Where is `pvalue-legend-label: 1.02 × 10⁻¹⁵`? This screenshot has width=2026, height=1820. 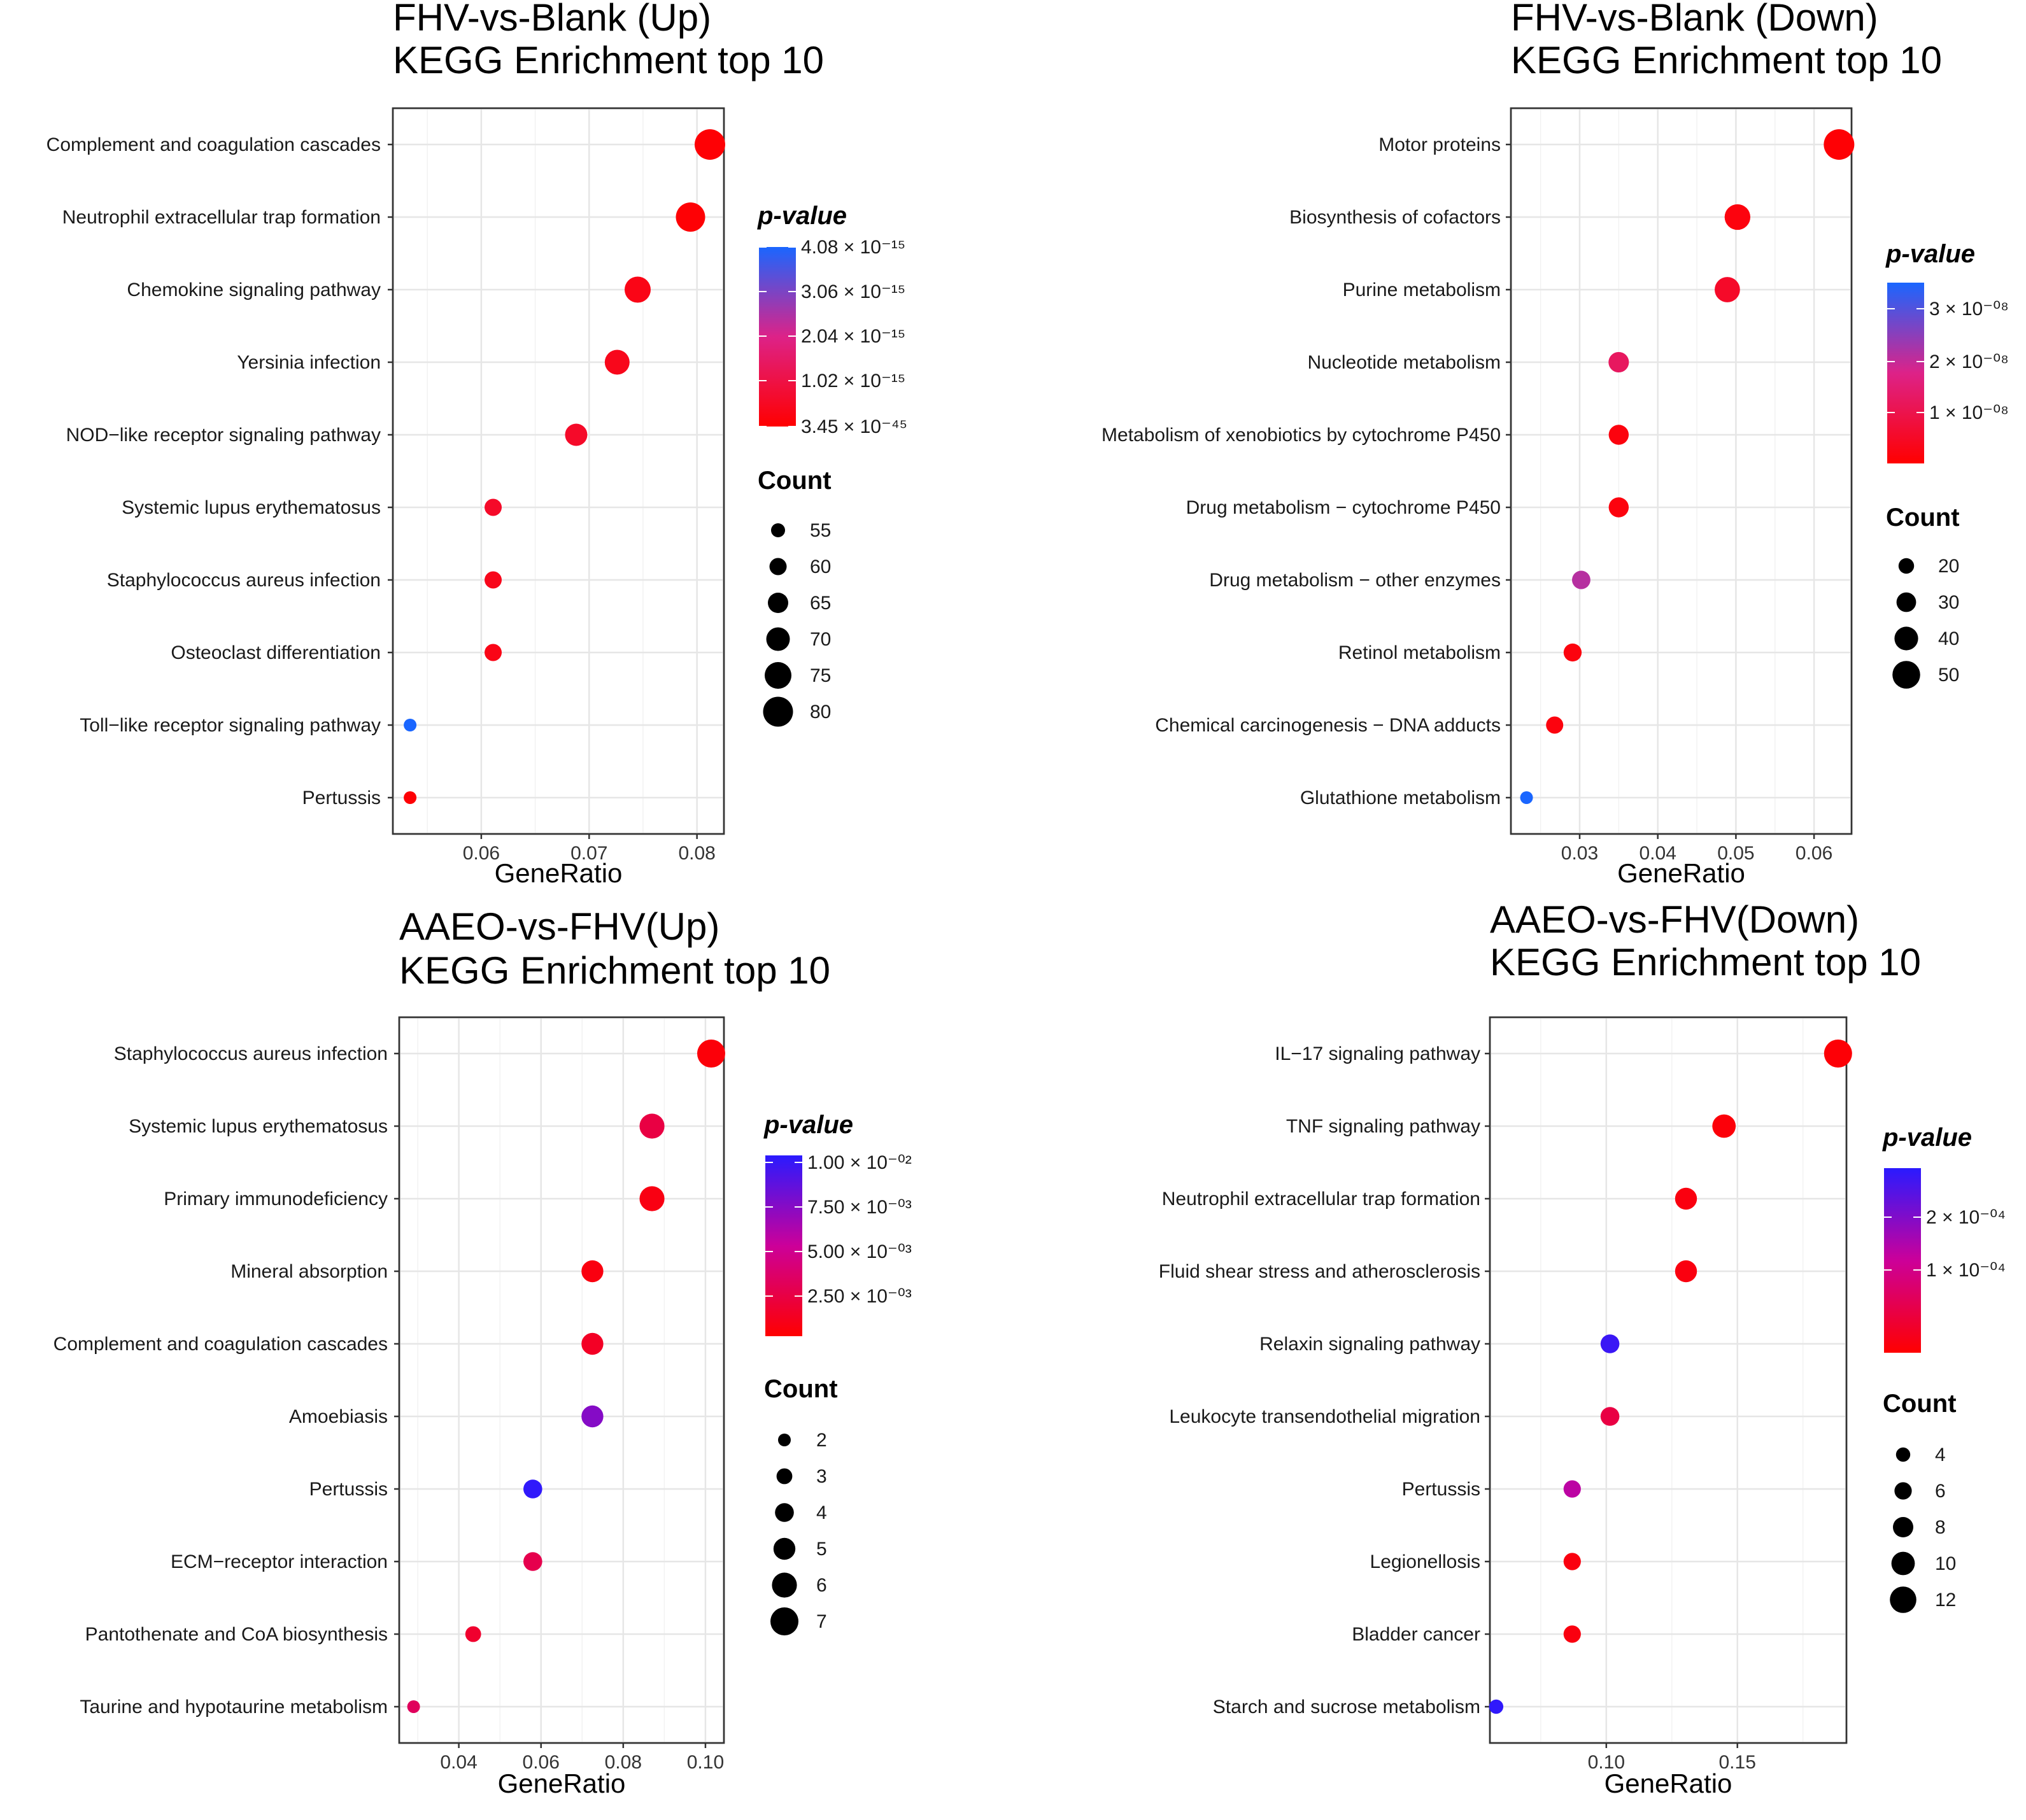
pvalue-legend-label: 1.02 × 10⁻¹⁵ is located at coordinates (853, 381).